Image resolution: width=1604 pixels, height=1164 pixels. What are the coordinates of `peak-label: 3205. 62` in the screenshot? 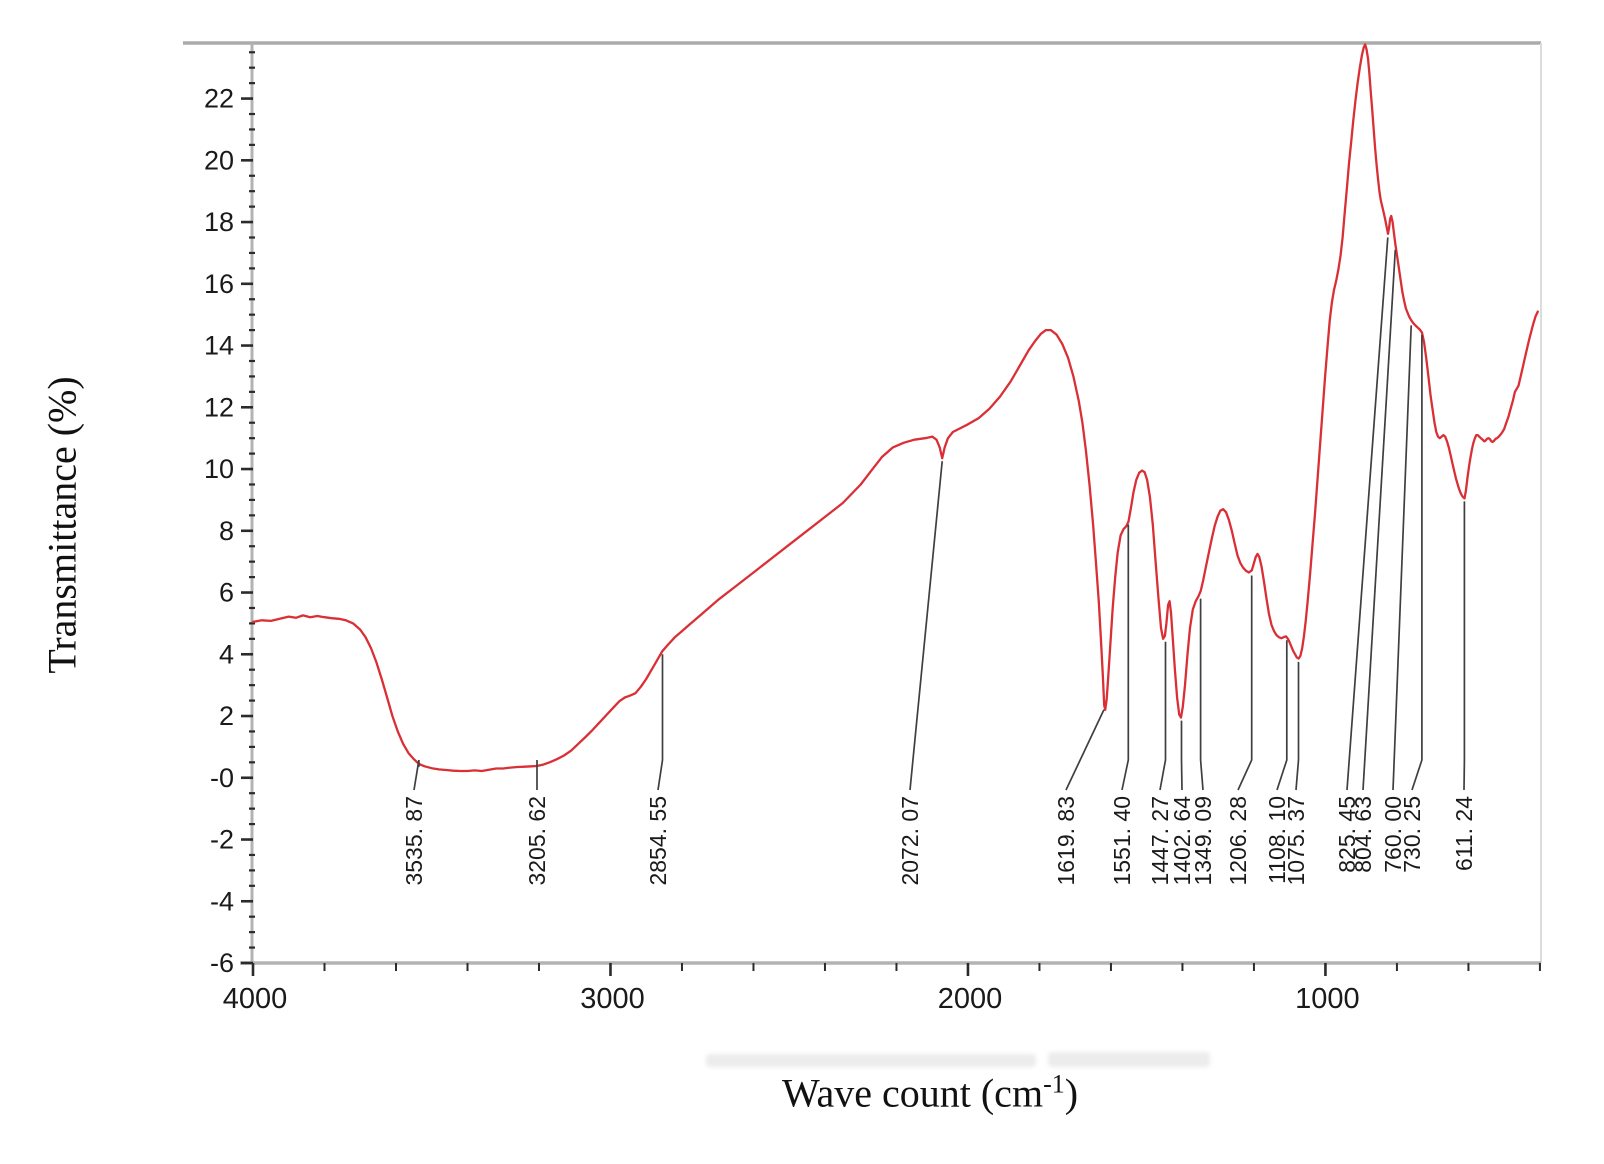 It's located at (537, 841).